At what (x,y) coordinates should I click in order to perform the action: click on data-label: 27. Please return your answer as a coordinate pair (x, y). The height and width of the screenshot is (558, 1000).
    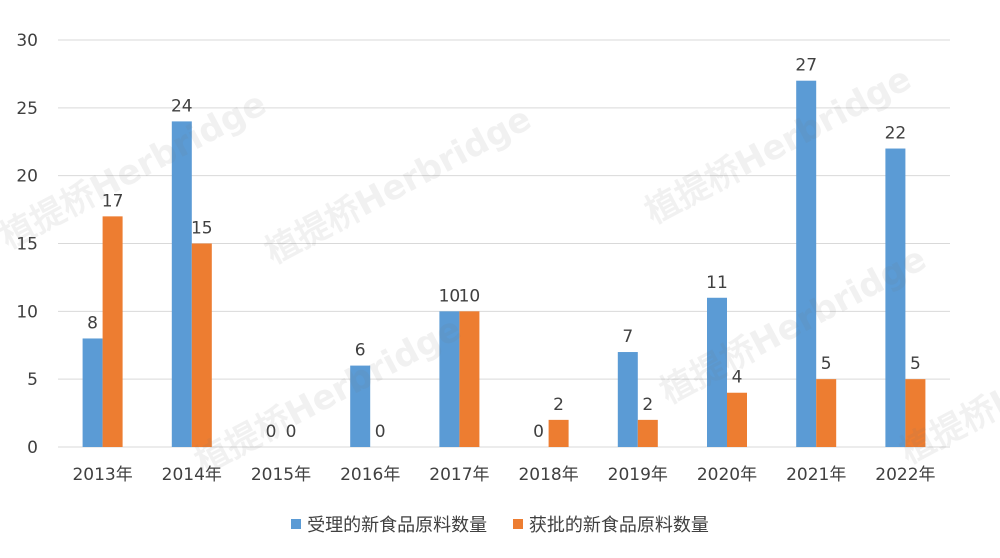
    Looking at the image, I should click on (806, 66).